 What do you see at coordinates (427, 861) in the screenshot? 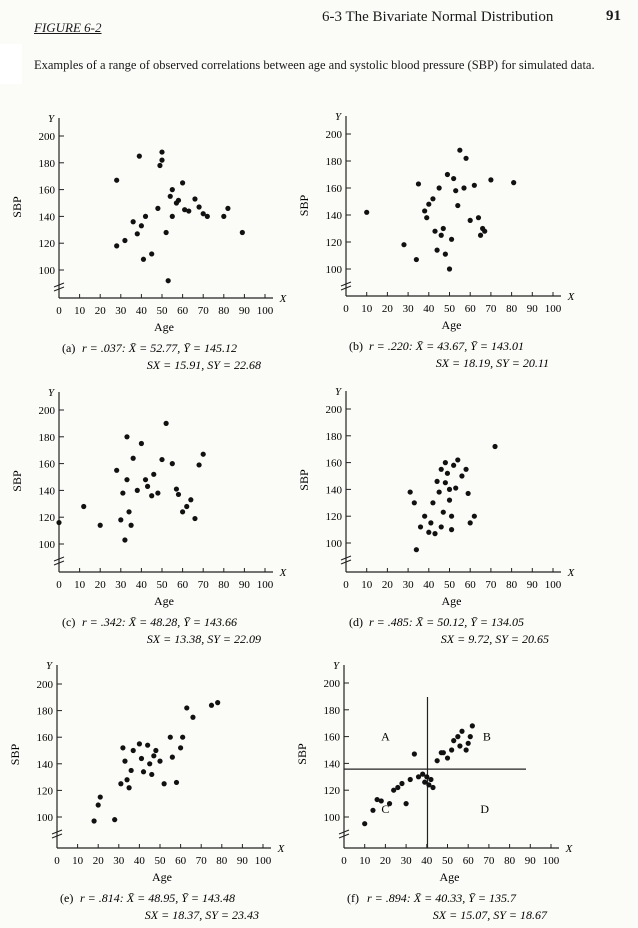
I see `panel-f-xtick-label: 40` at bounding box center [427, 861].